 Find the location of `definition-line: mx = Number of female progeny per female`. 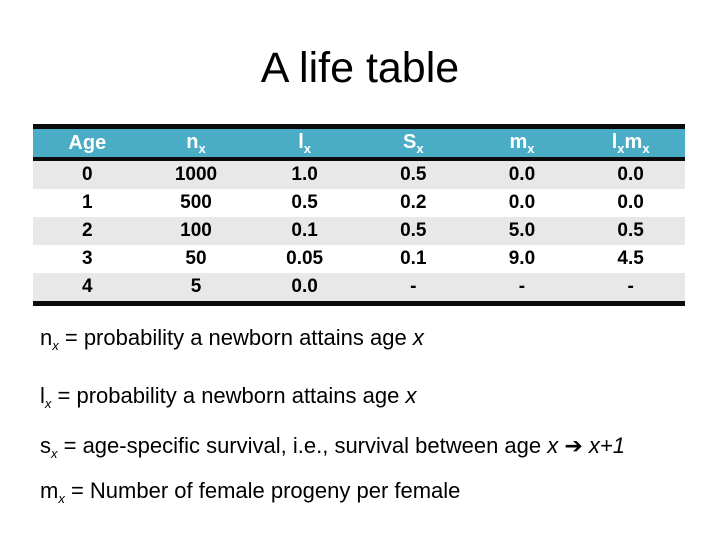

definition-line: mx = Number of female progeny per female is located at coordinates (250, 495).